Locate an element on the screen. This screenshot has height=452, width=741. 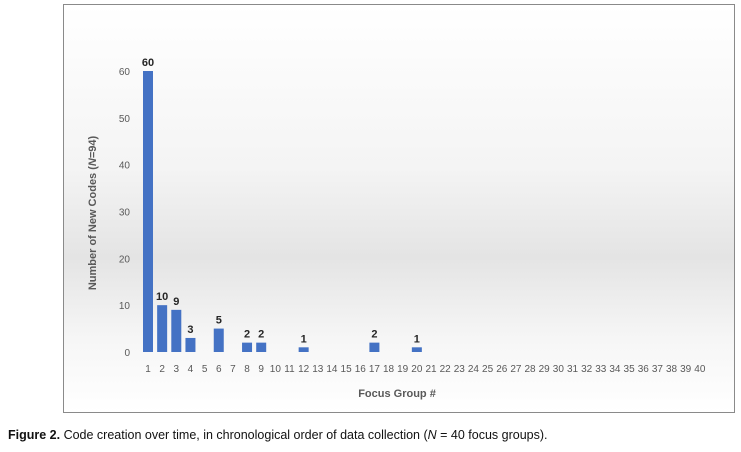
x-tick-label: 19 is located at coordinates (403, 369).